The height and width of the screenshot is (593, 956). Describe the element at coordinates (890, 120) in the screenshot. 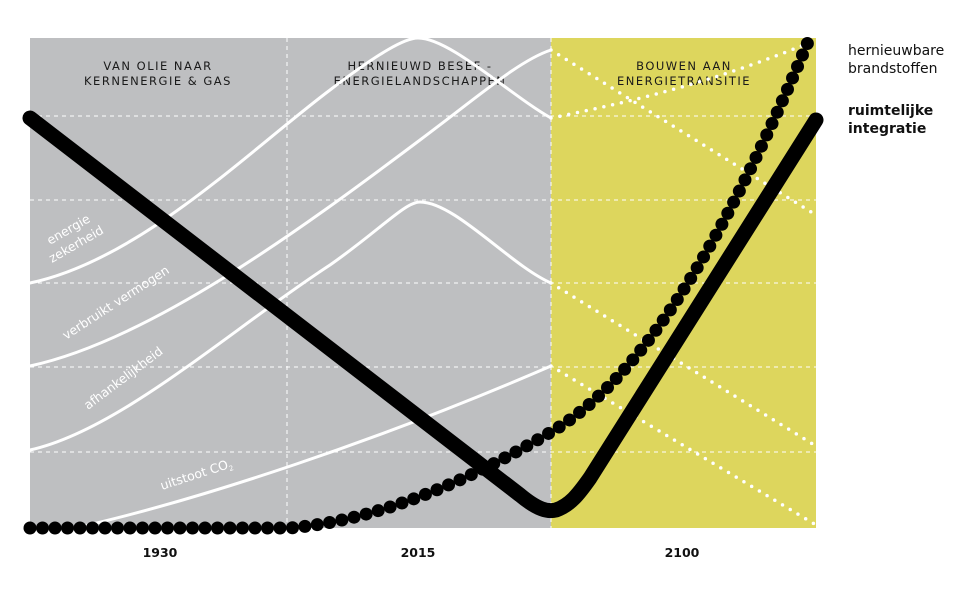

I see `legend-ruimtelijke-integratie: ruimtelijke integratie` at that location.